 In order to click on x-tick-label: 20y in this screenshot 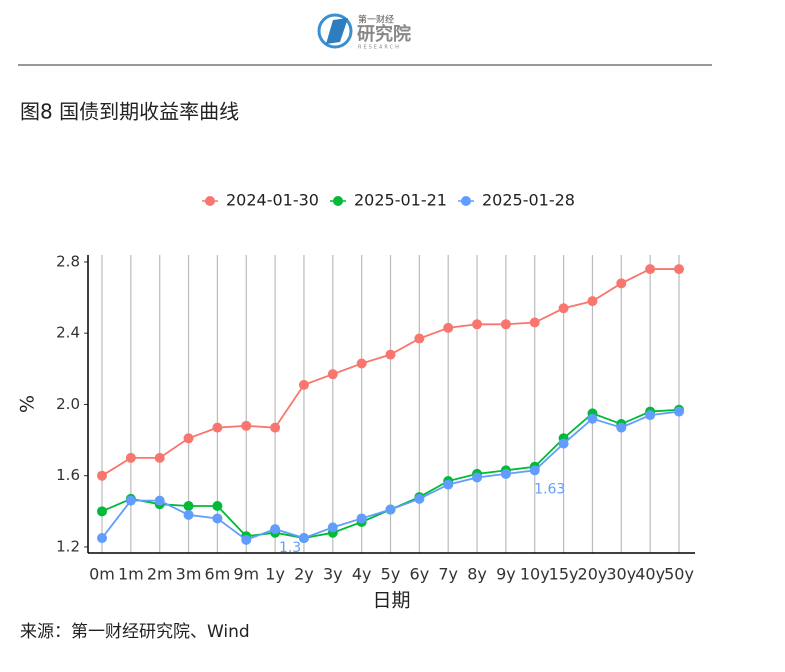, I will do `click(593, 574)`.